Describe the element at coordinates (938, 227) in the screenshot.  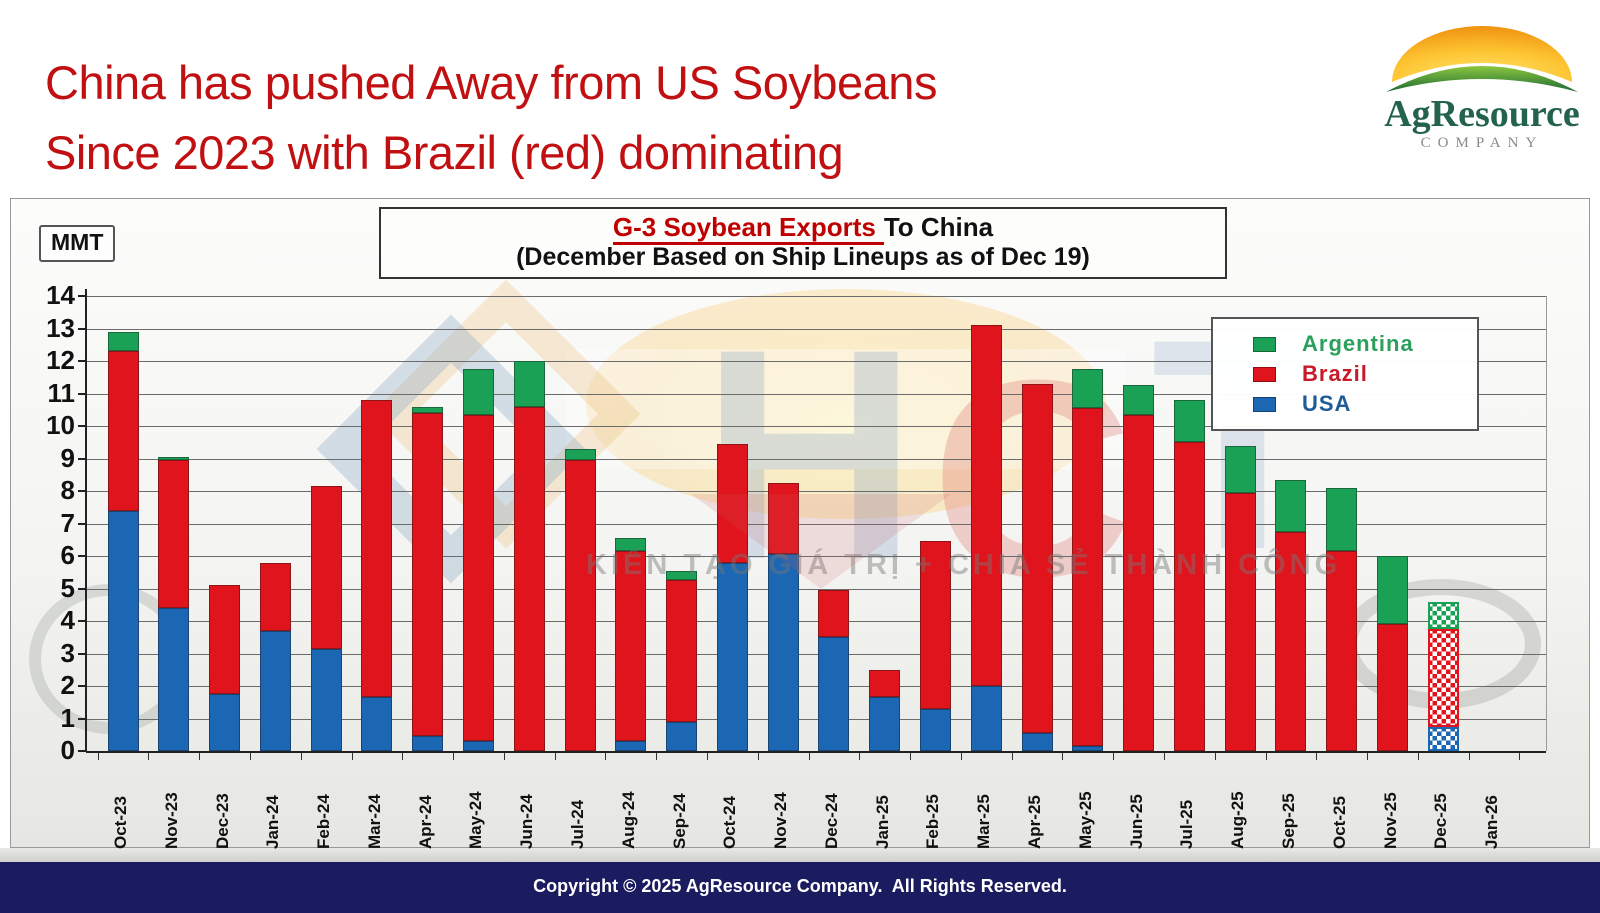
I see `chart-title-rest: To China` at that location.